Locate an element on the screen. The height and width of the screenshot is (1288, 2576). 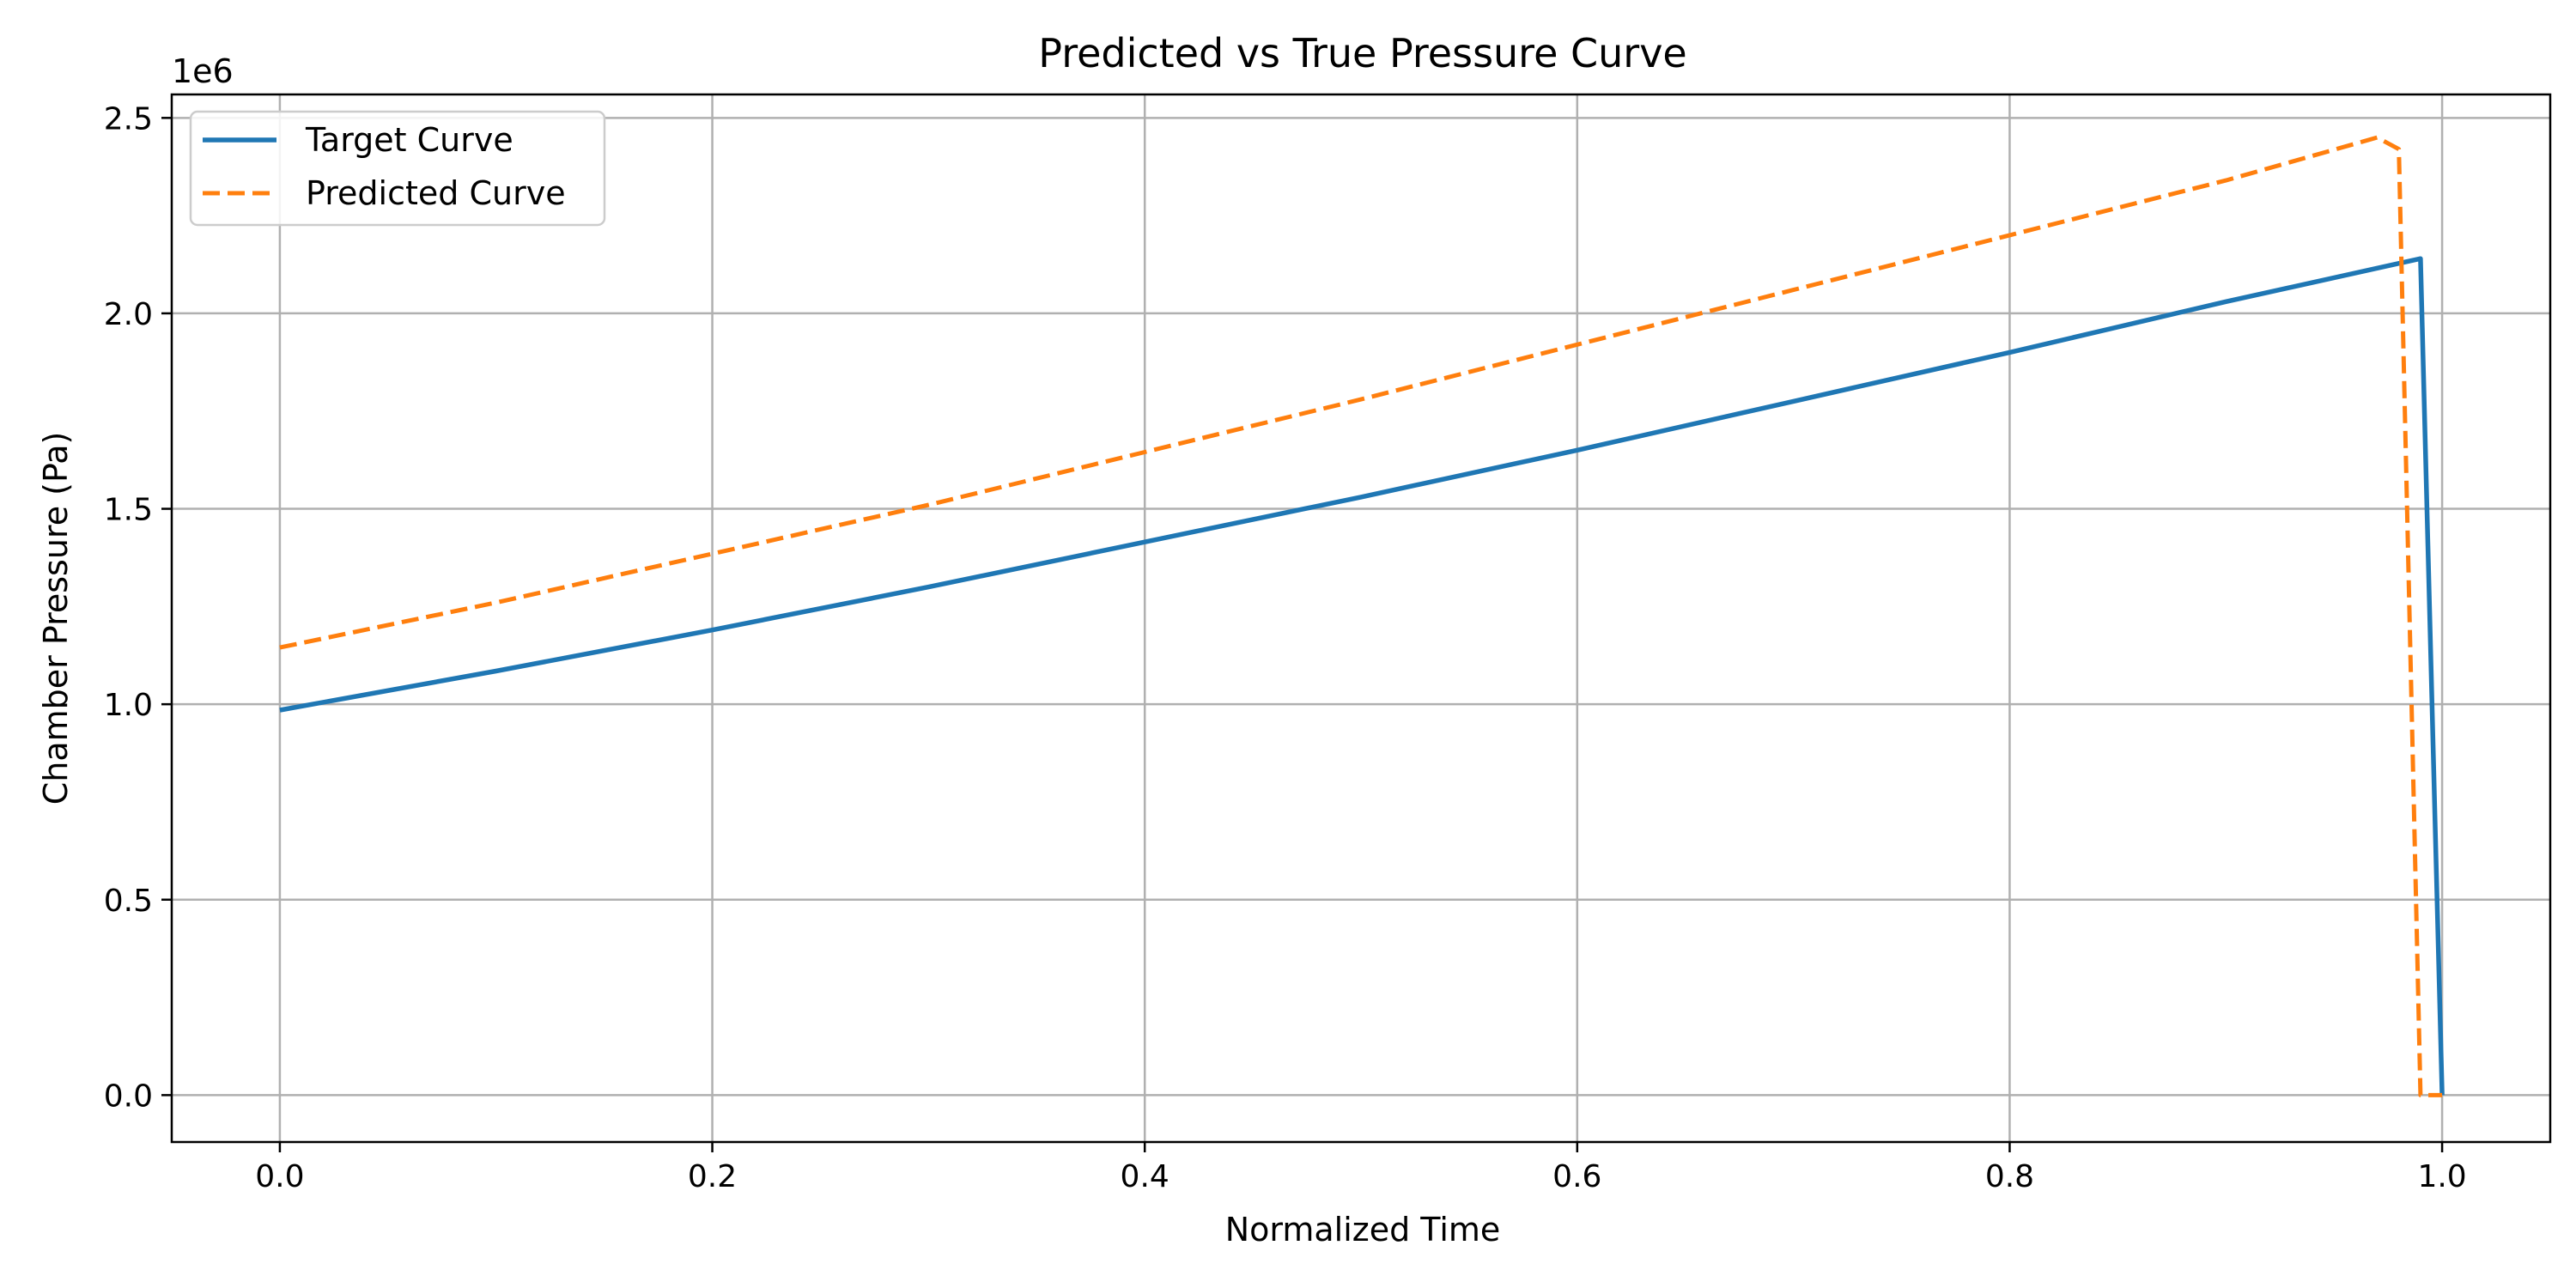
y-axis-offset-label: 1e6 is located at coordinates (203, 71).